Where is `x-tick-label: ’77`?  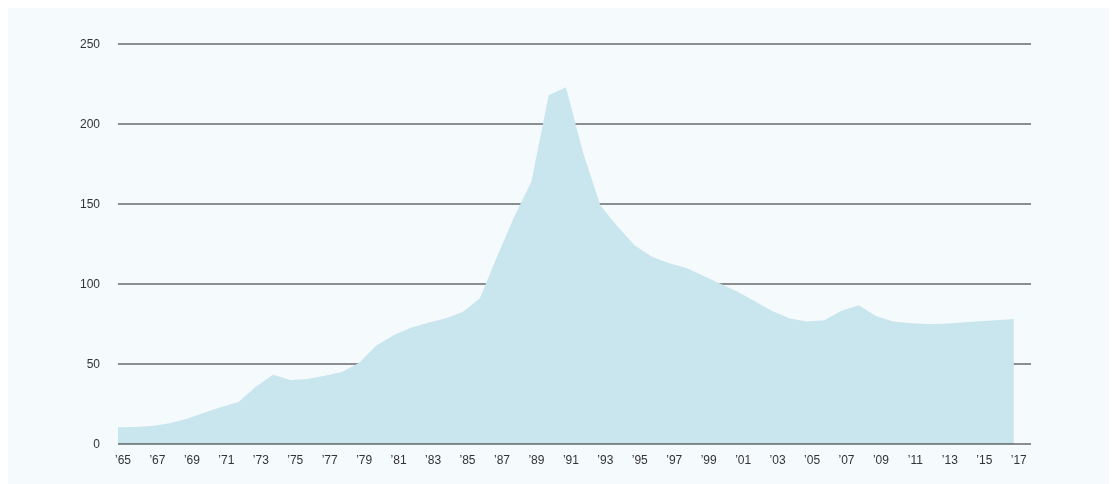
x-tick-label: ’77 is located at coordinates (330, 460).